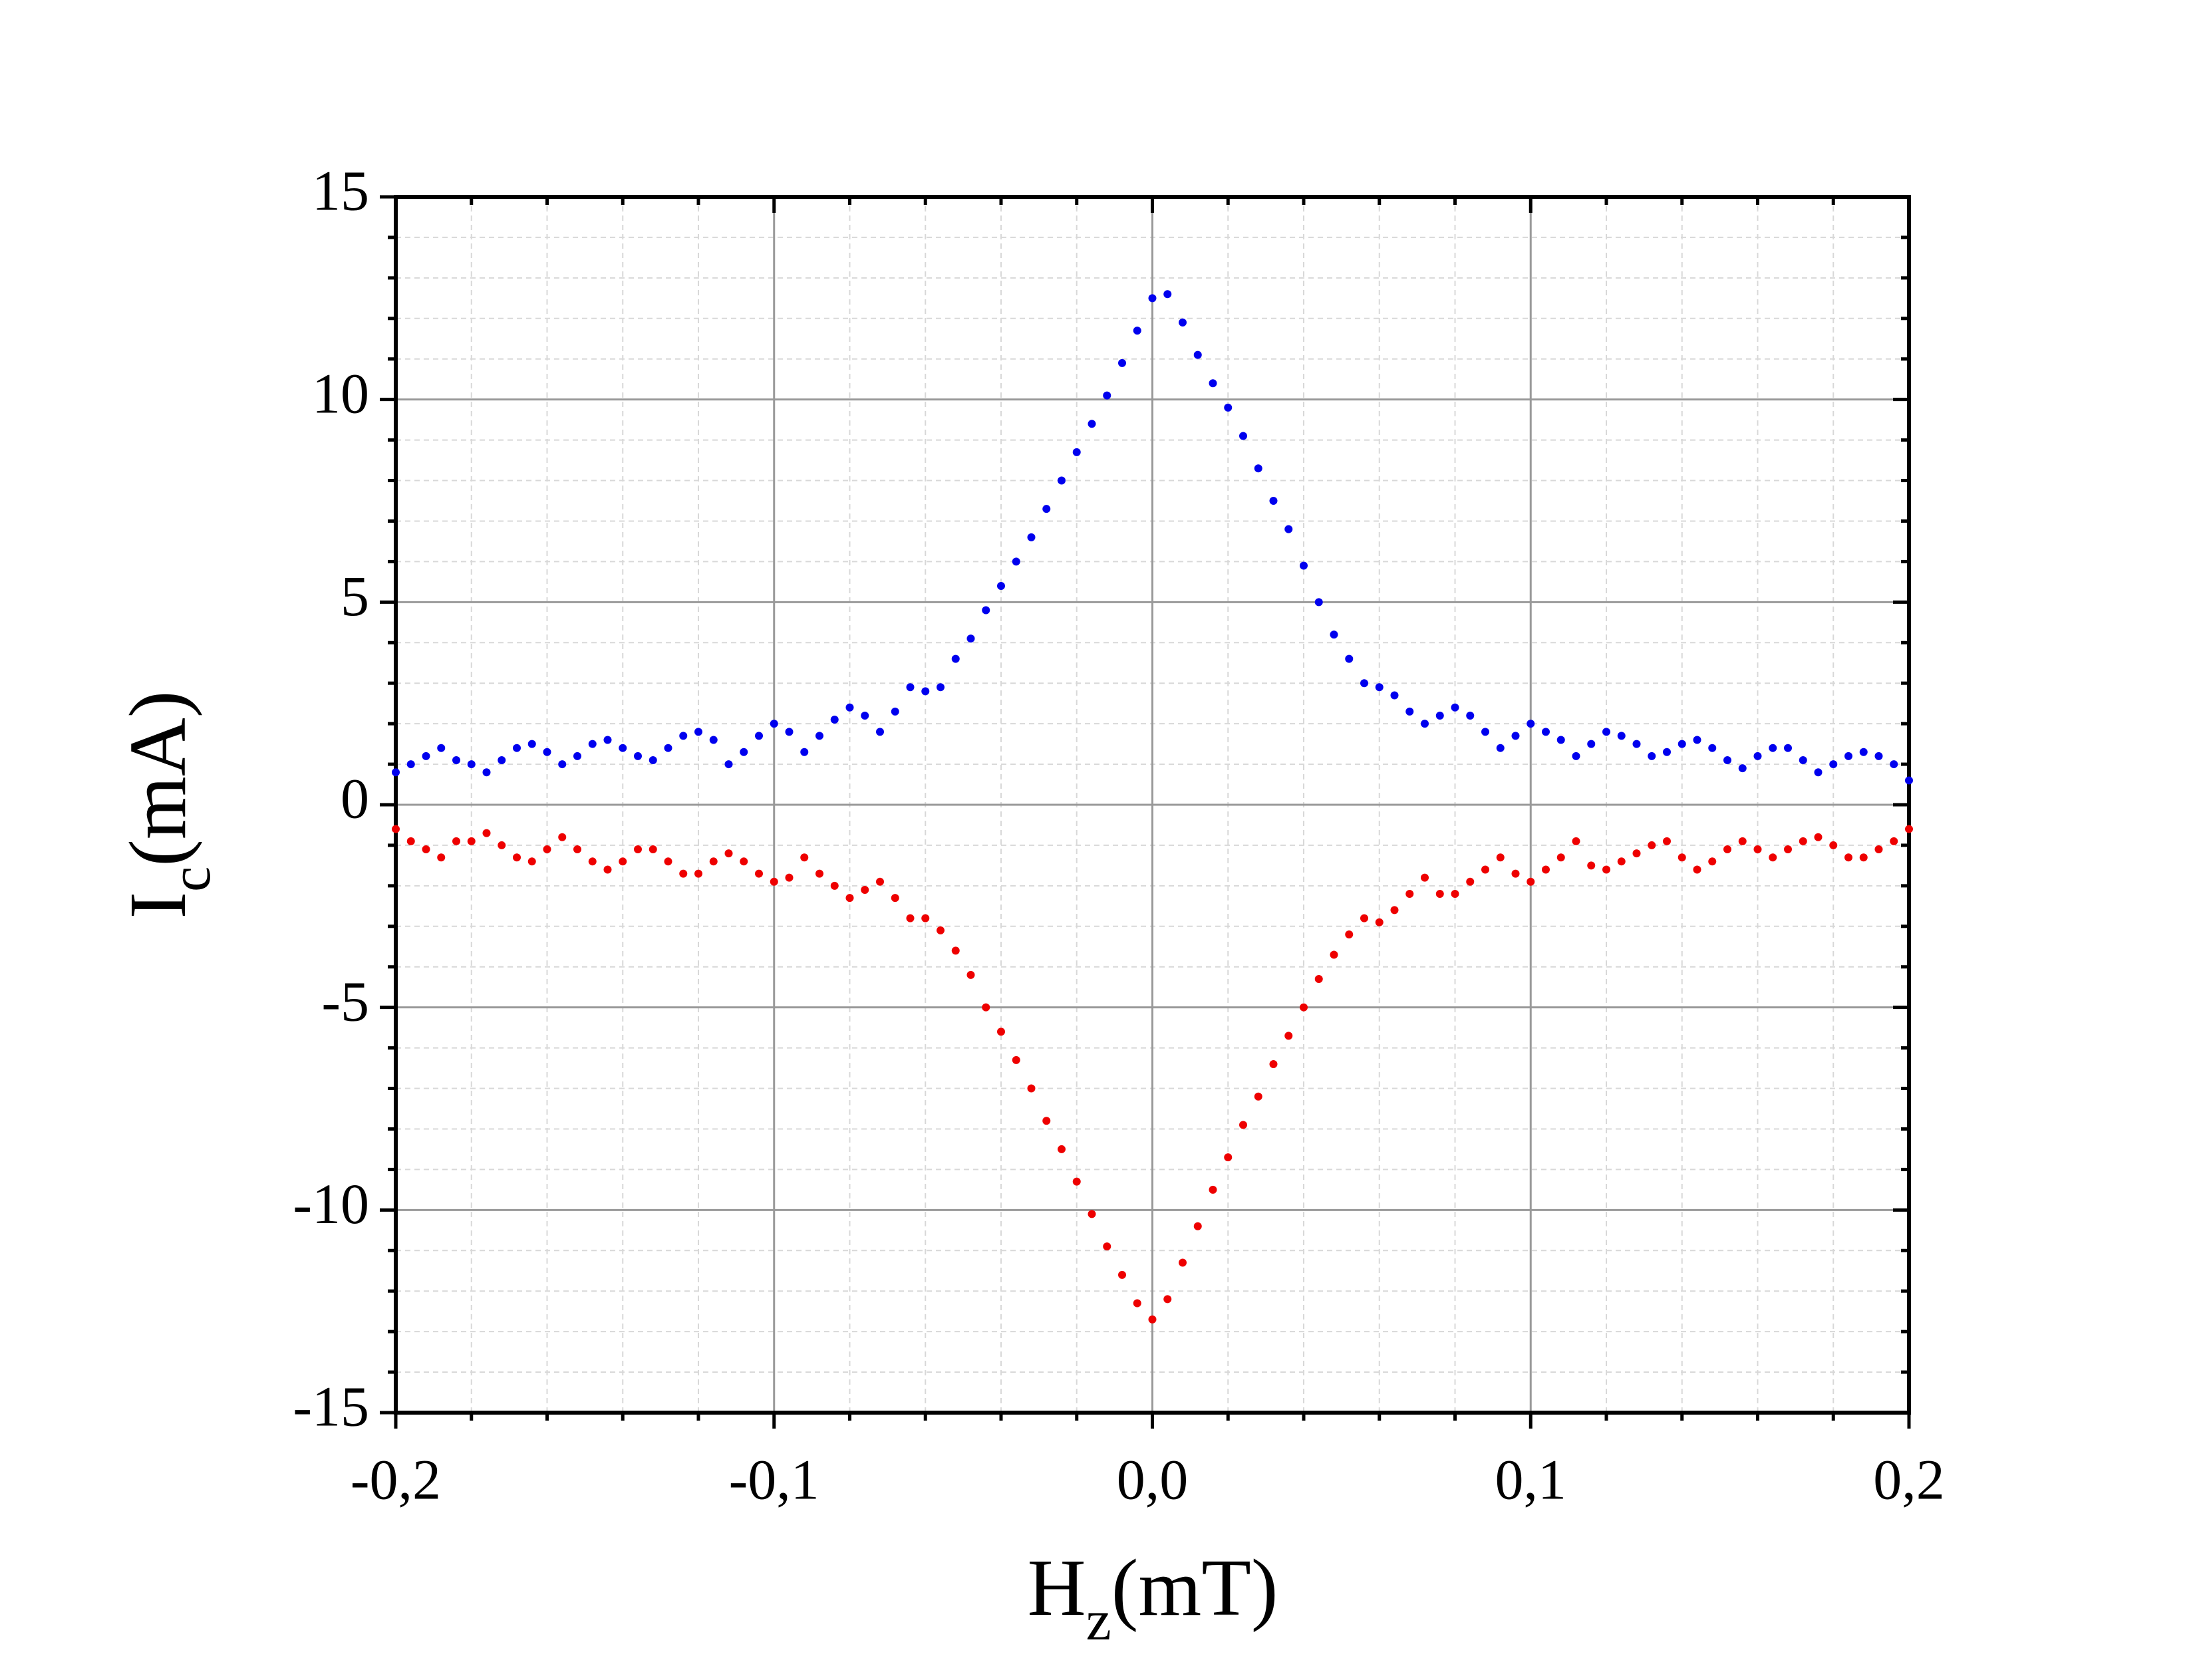  Describe the element at coordinates (396, 1480) in the screenshot. I see `x-tick-label: -0,2` at that location.